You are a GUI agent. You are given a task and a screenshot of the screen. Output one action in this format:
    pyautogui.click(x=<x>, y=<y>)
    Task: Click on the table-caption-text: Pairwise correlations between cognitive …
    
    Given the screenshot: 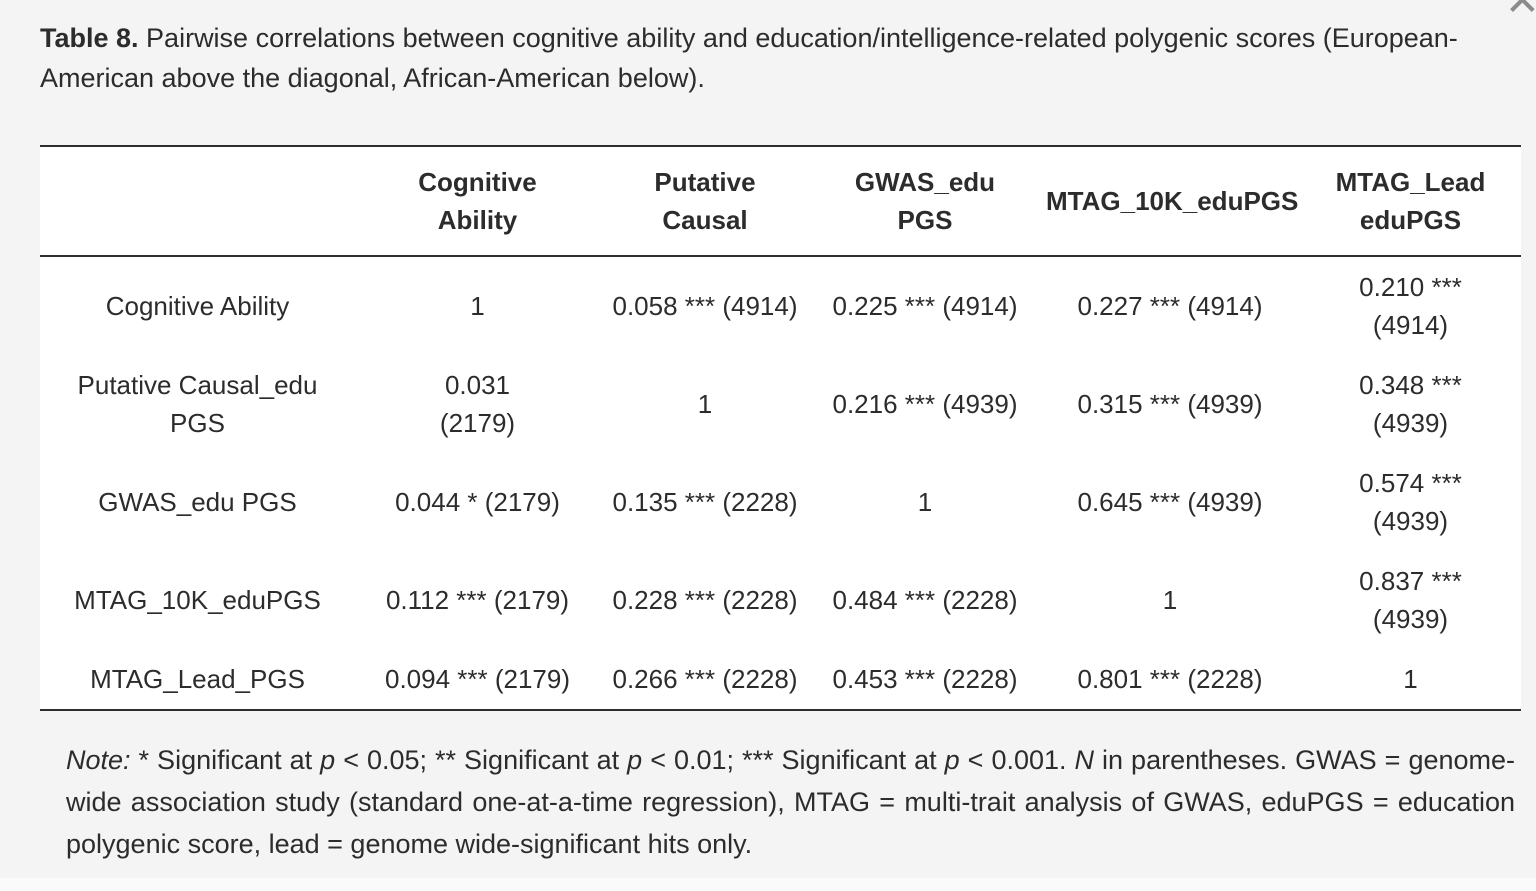 What is the action you would take?
    pyautogui.click(x=749, y=58)
    